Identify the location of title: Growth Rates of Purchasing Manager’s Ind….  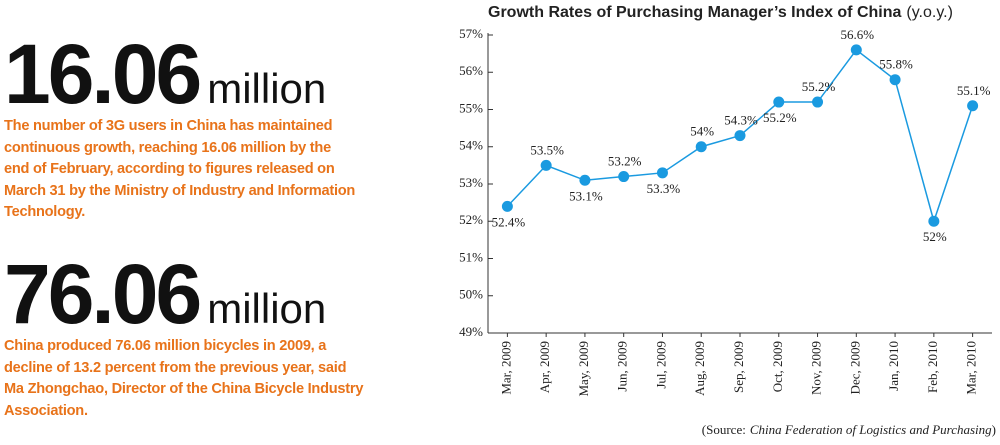
(695, 12).